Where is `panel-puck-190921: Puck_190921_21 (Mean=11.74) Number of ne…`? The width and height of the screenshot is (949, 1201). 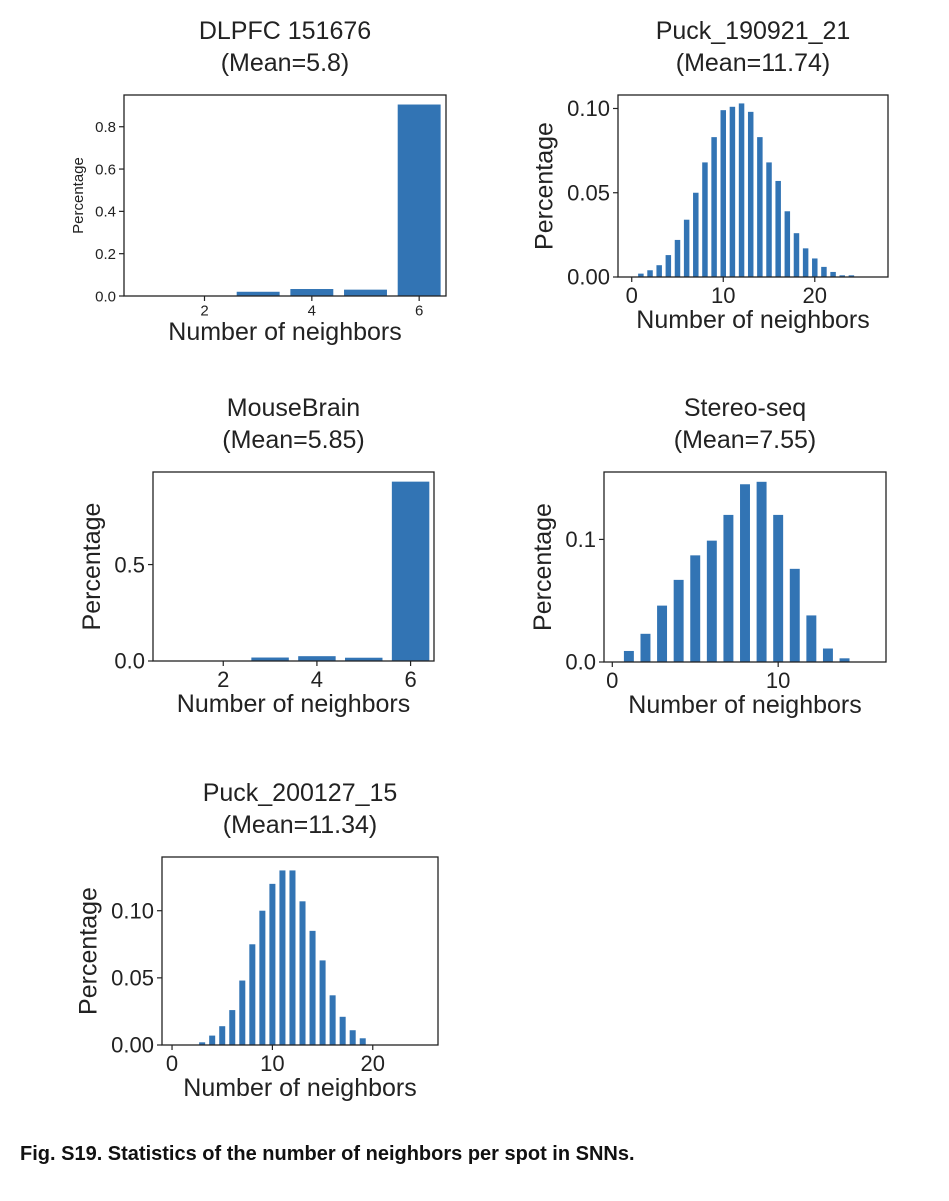
panel-puck-190921: Puck_190921_21 (Mean=11.74) Number of ne… is located at coordinates (710, 175).